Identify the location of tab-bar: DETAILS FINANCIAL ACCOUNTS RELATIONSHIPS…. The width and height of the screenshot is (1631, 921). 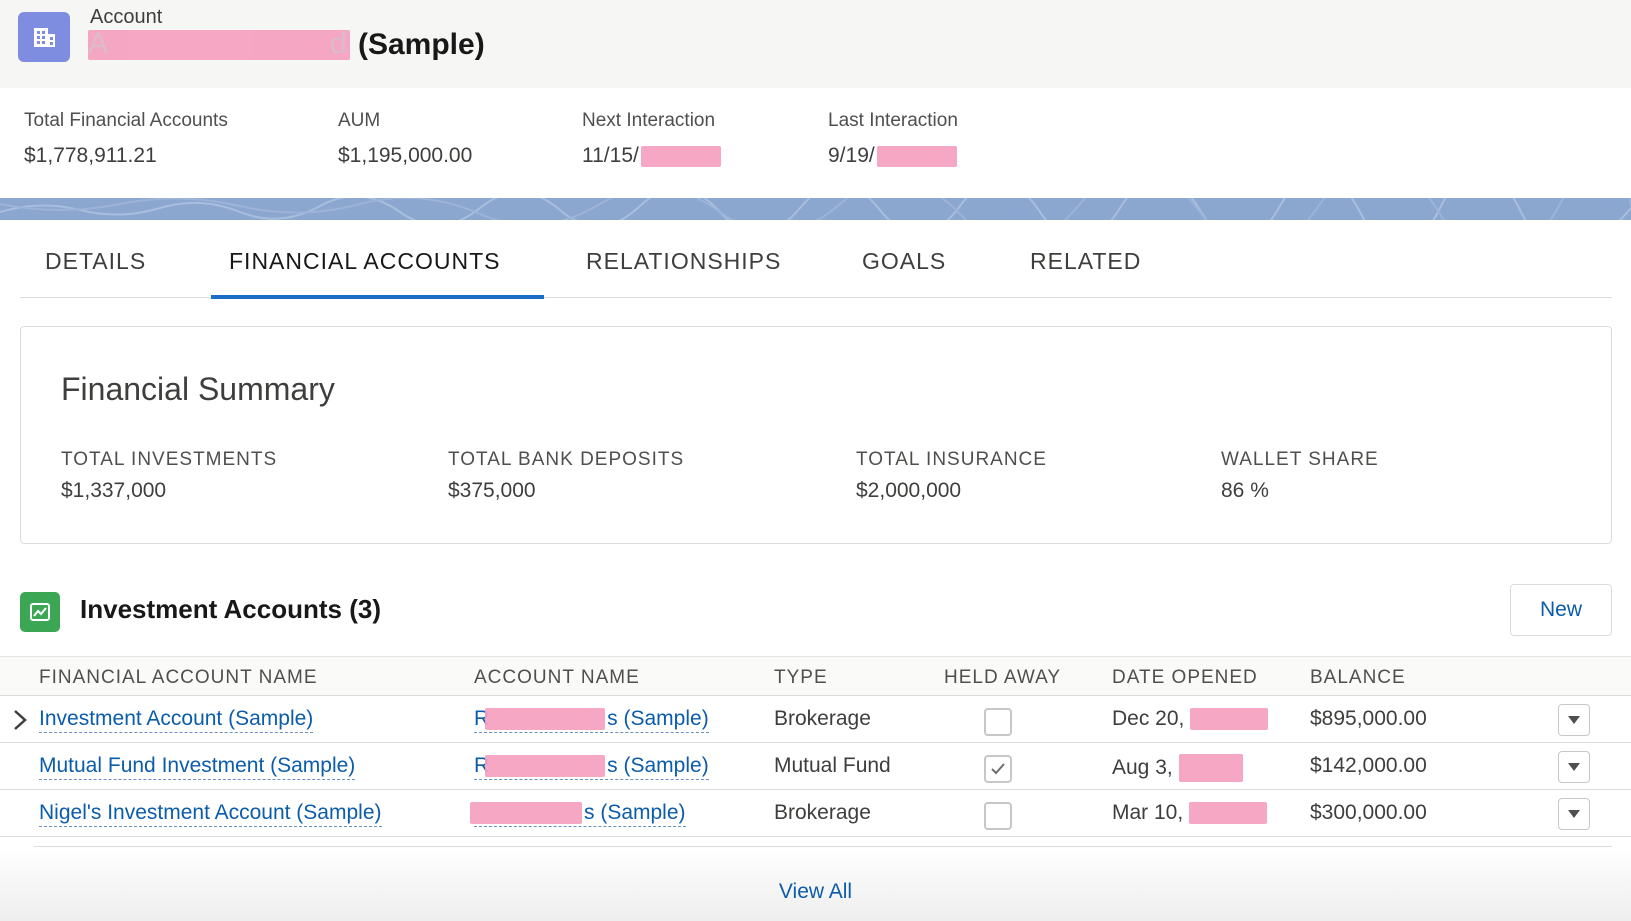
(816, 259).